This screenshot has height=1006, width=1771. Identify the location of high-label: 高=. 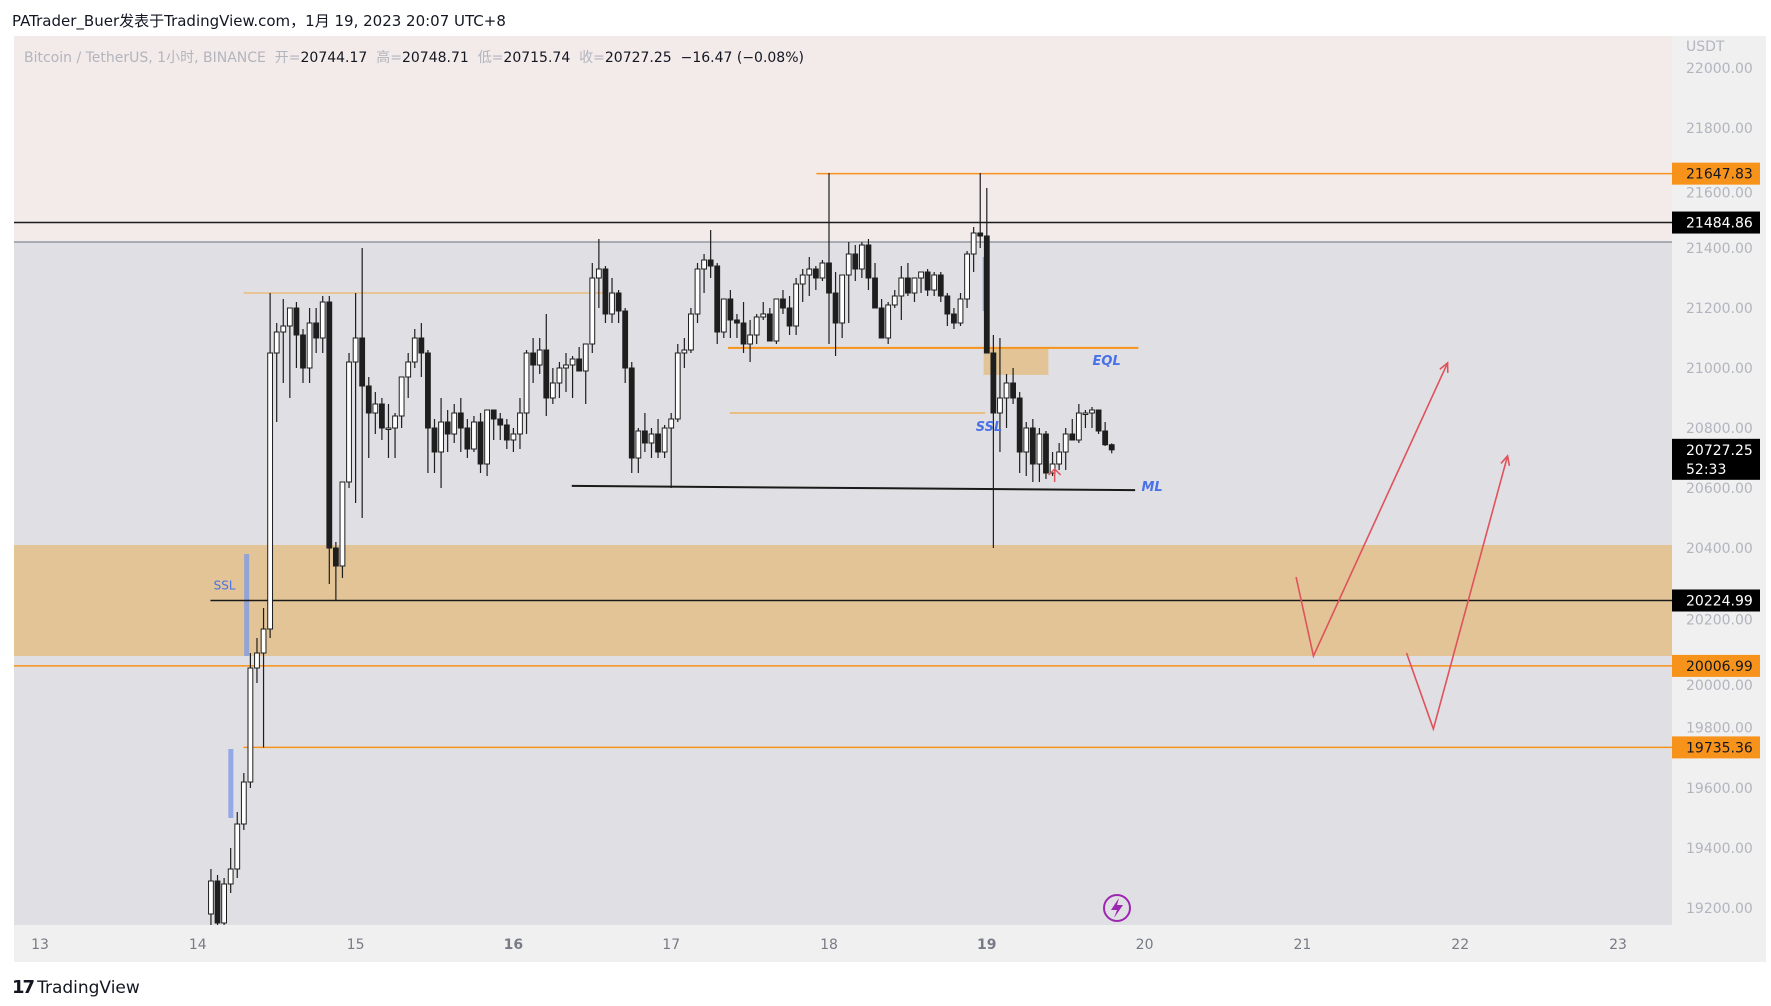
(389, 58).